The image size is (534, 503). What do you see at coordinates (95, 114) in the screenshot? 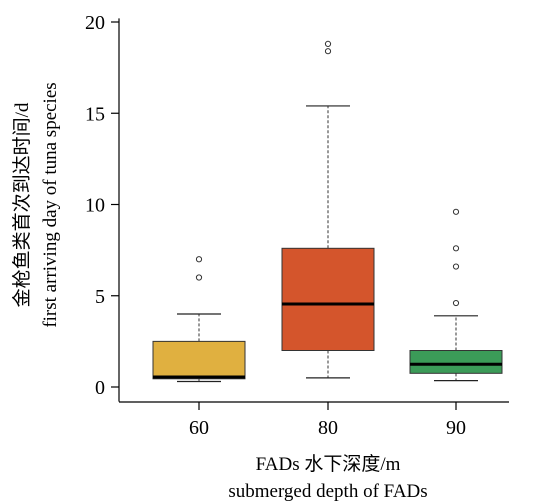
I see `y-tick-label: 15` at bounding box center [95, 114].